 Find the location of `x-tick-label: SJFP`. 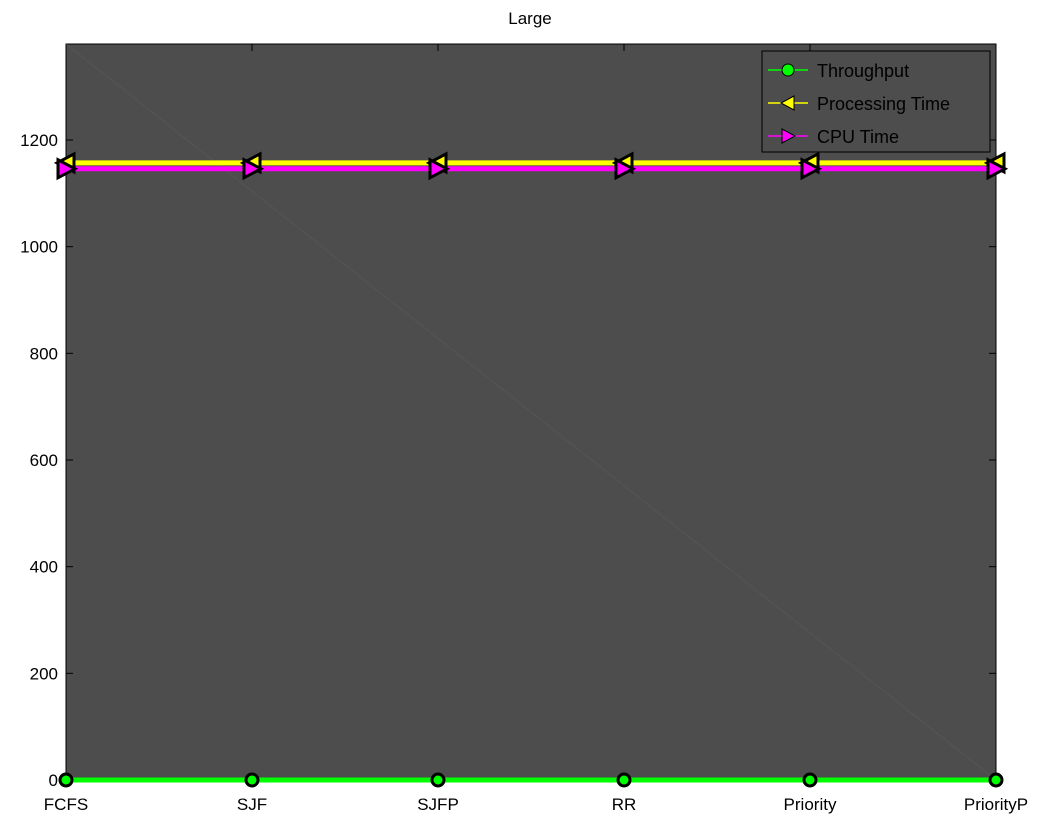

x-tick-label: SJFP is located at coordinates (438, 804).